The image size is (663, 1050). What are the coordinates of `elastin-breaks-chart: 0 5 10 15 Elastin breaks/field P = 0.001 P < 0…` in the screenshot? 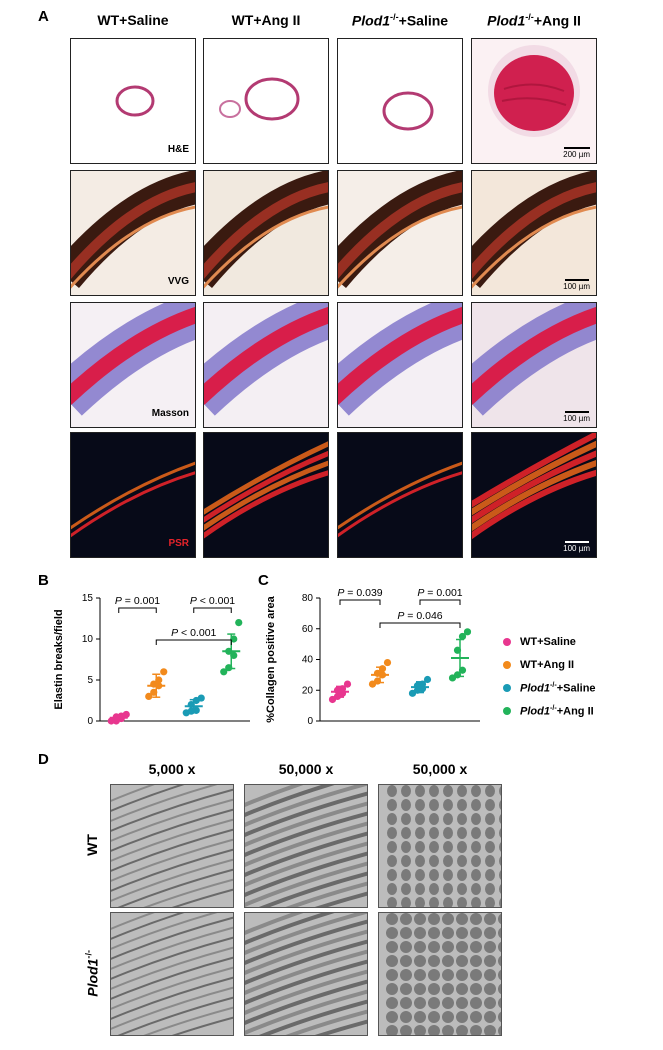 It's located at (151, 660).